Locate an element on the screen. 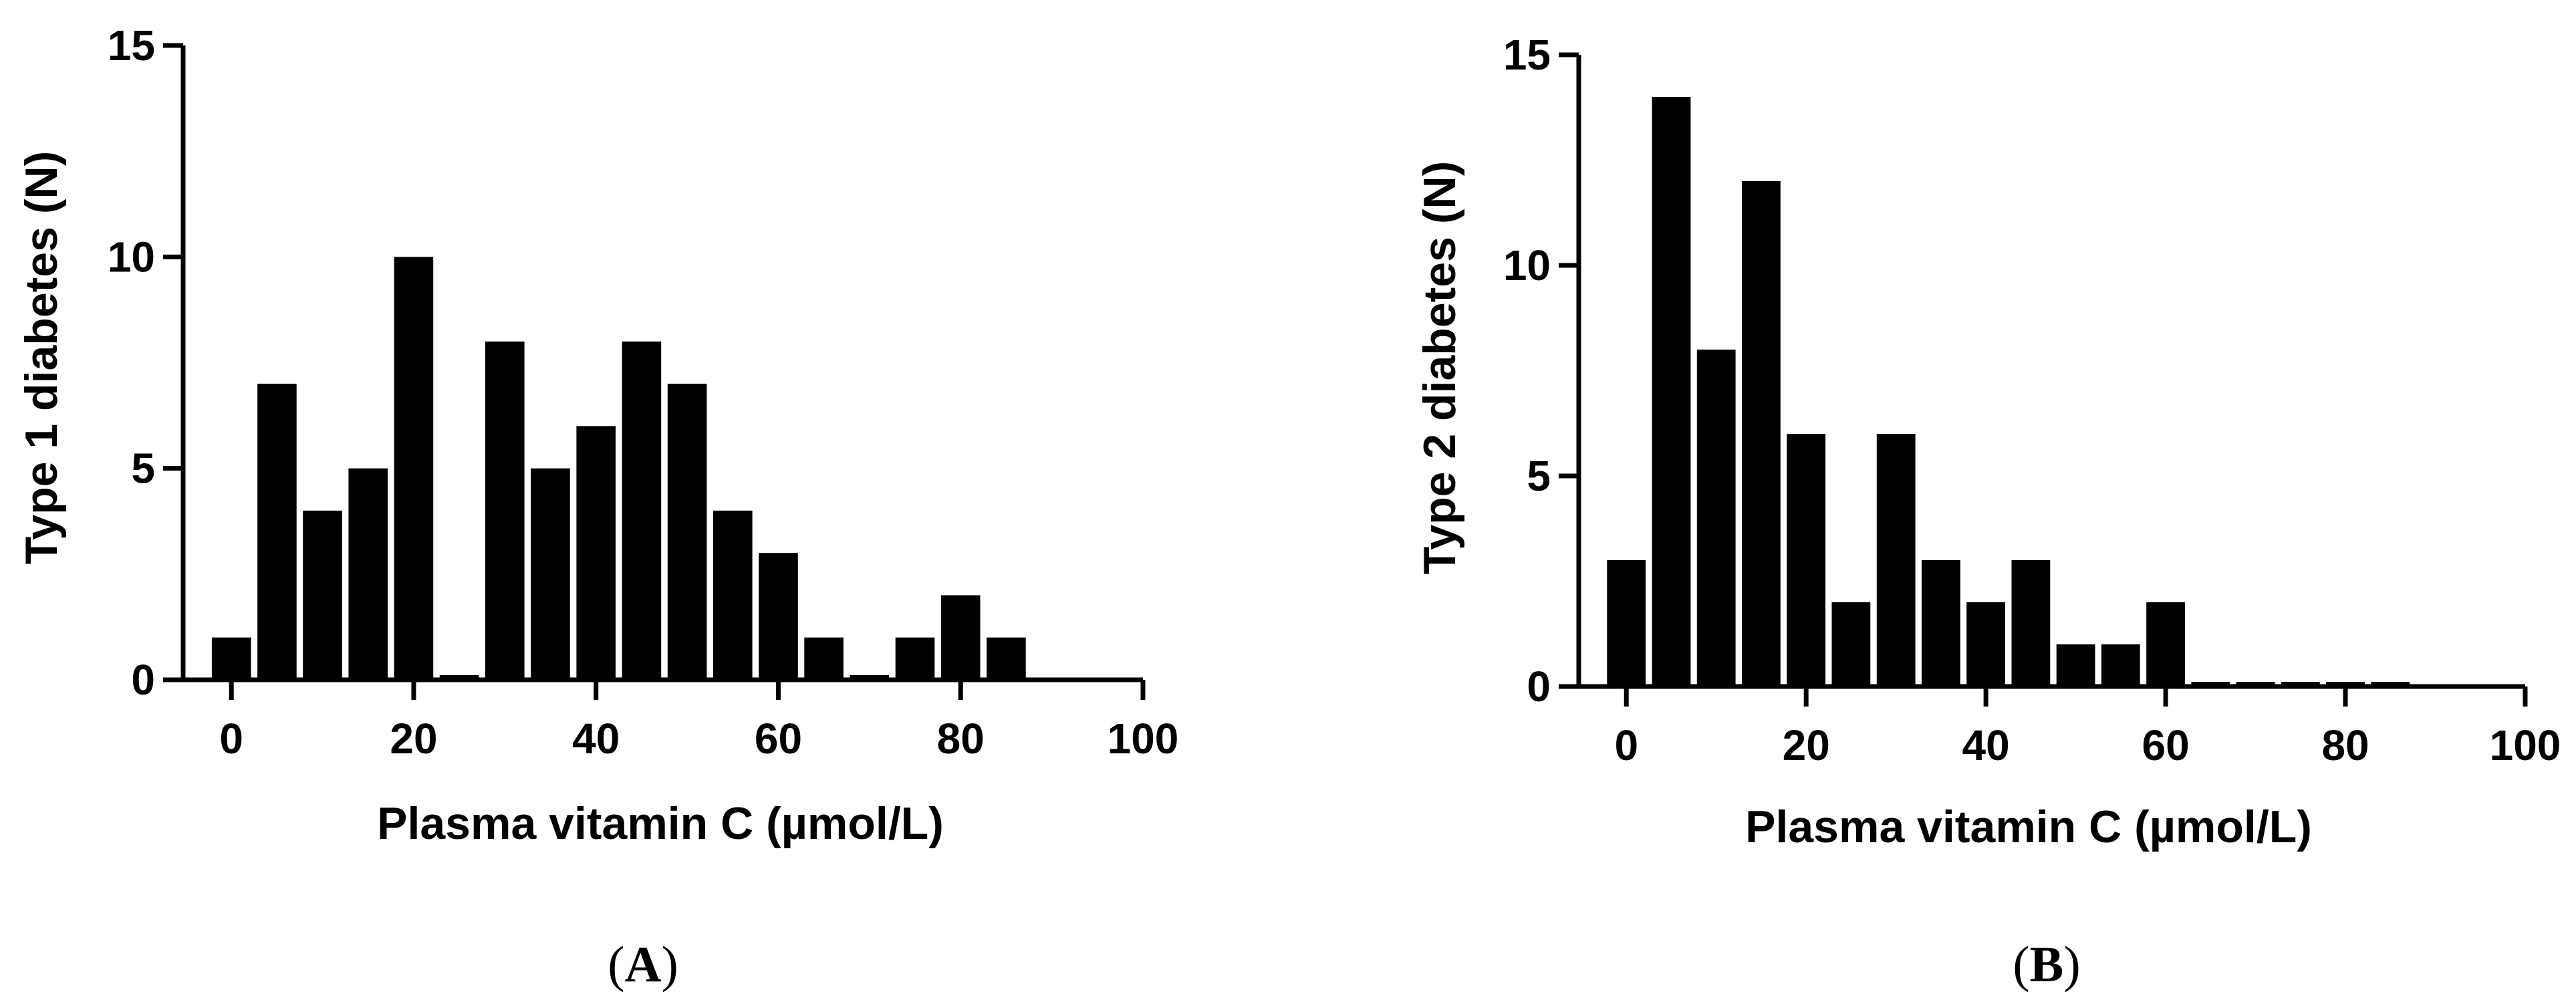 Image resolution: width=2576 pixels, height=1004 pixels. chart-a-y-axis-label: Type 1 diabetes (N) is located at coordinates (42, 357).